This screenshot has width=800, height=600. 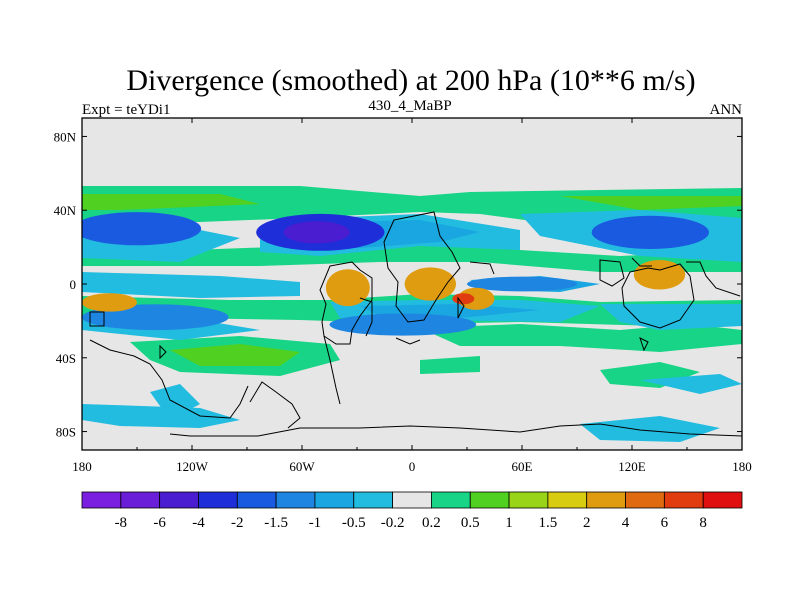 I want to click on feature-orange-eq-india, so click(x=476, y=298).